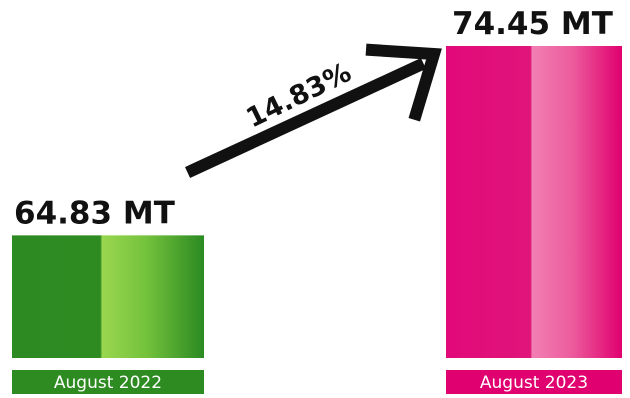 This screenshot has height=398, width=630. I want to click on value-label-august-2023: 74.45 MT, so click(532, 24).